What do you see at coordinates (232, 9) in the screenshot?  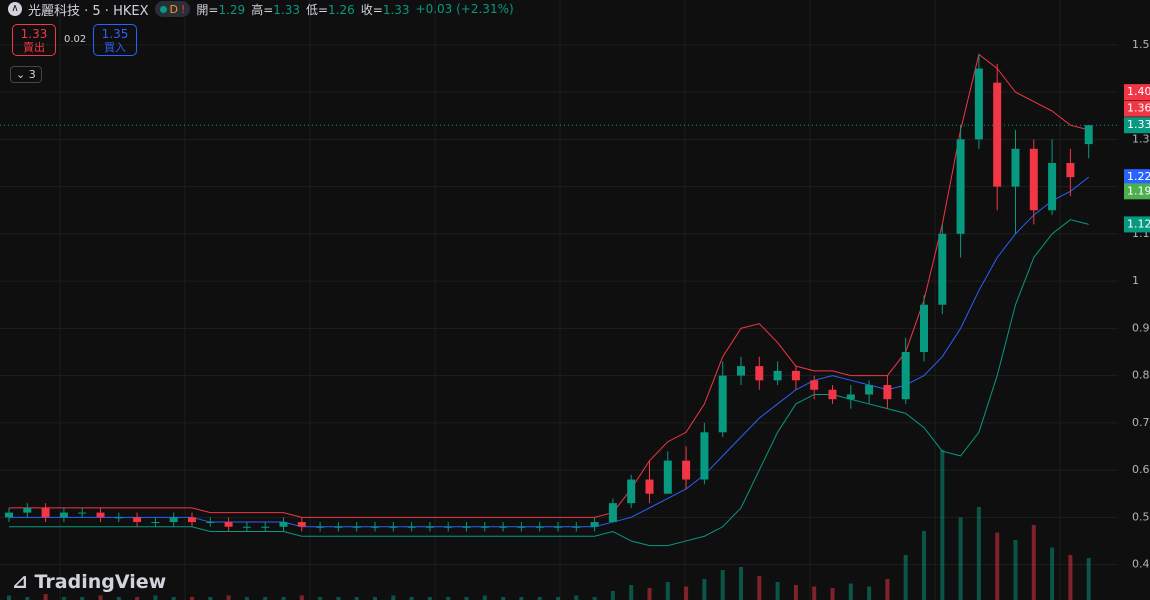 I see `quote-value: 1.29` at bounding box center [232, 9].